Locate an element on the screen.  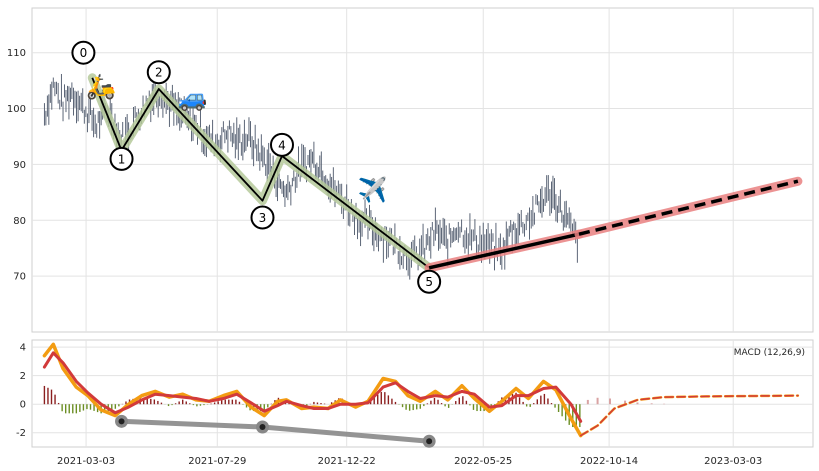
macd-y-tick-label: -2 is located at coordinates (21, 433).